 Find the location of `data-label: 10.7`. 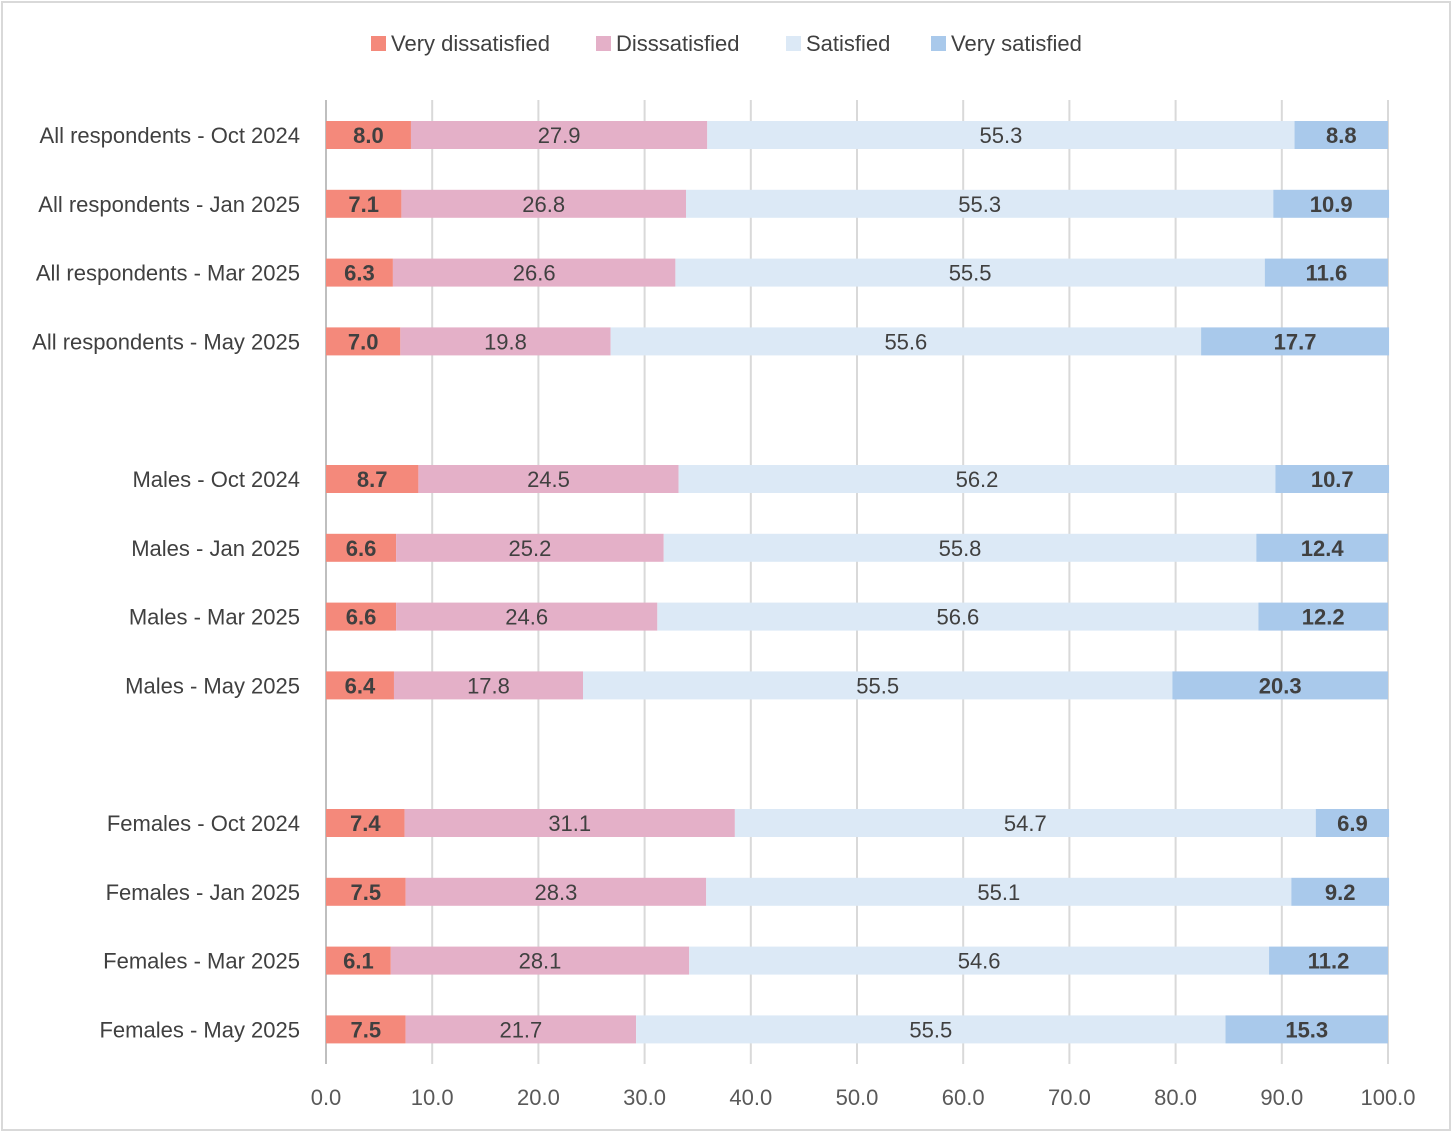

data-label: 10.7 is located at coordinates (1332, 479).